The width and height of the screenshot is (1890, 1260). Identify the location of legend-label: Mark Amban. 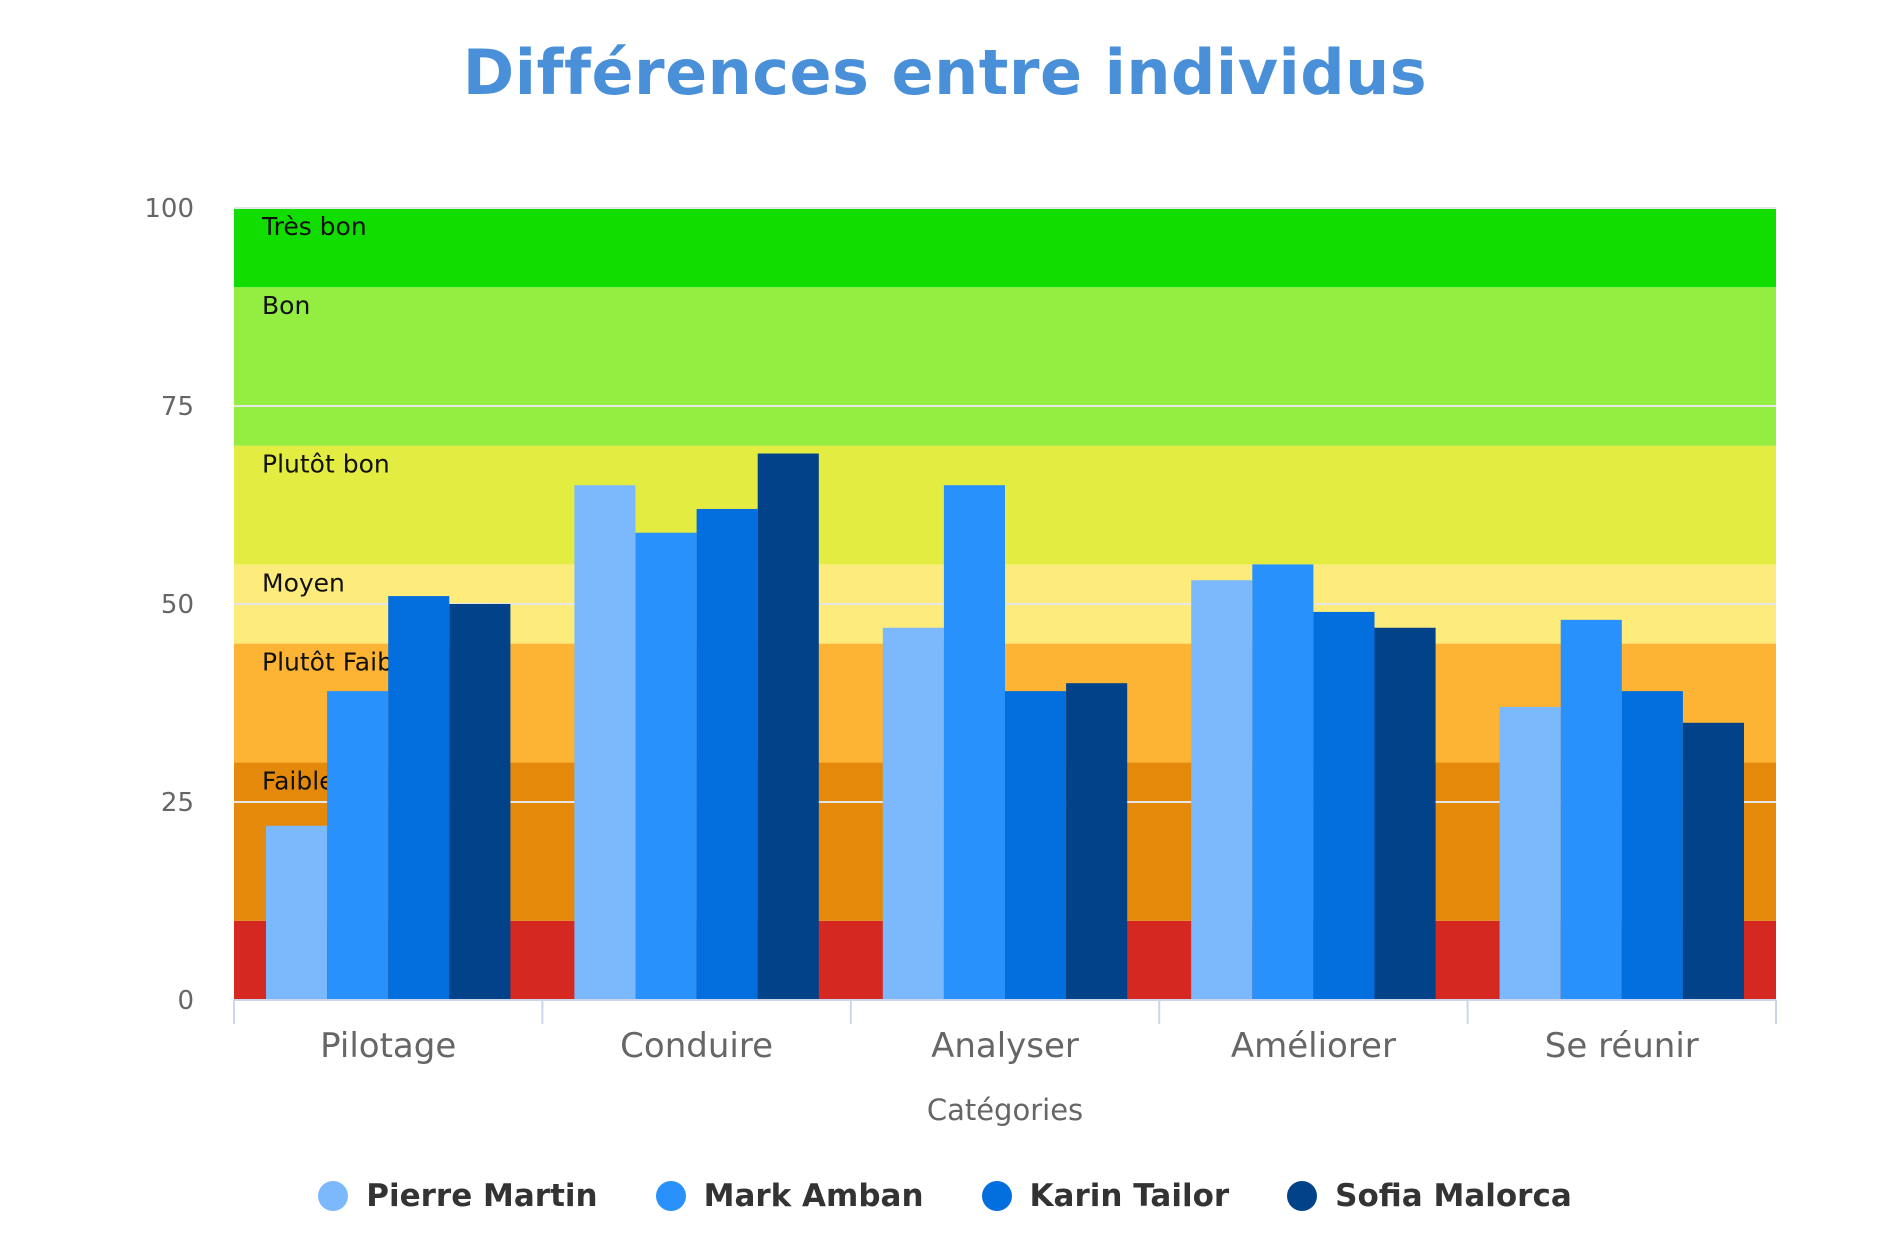
(813, 1196).